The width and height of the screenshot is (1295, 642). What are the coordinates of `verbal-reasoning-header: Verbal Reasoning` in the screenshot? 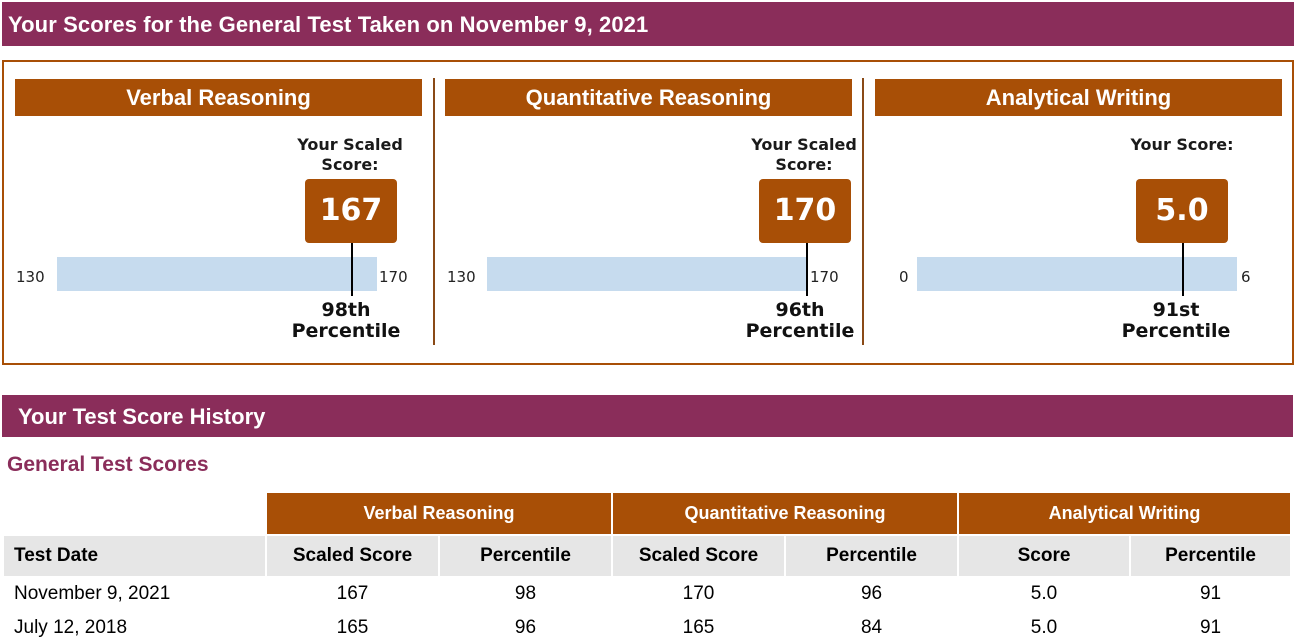 It's located at (218, 97).